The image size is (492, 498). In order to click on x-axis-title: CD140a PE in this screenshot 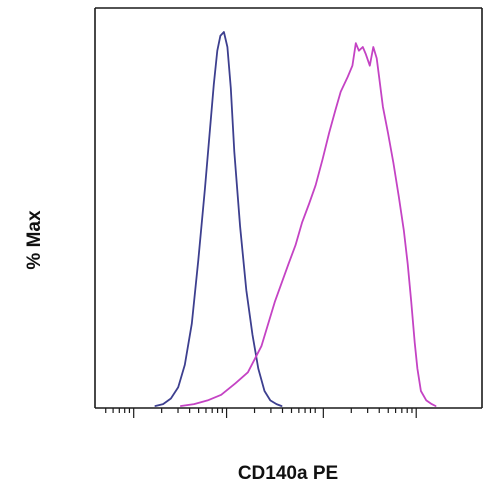, I will do `click(288, 473)`.